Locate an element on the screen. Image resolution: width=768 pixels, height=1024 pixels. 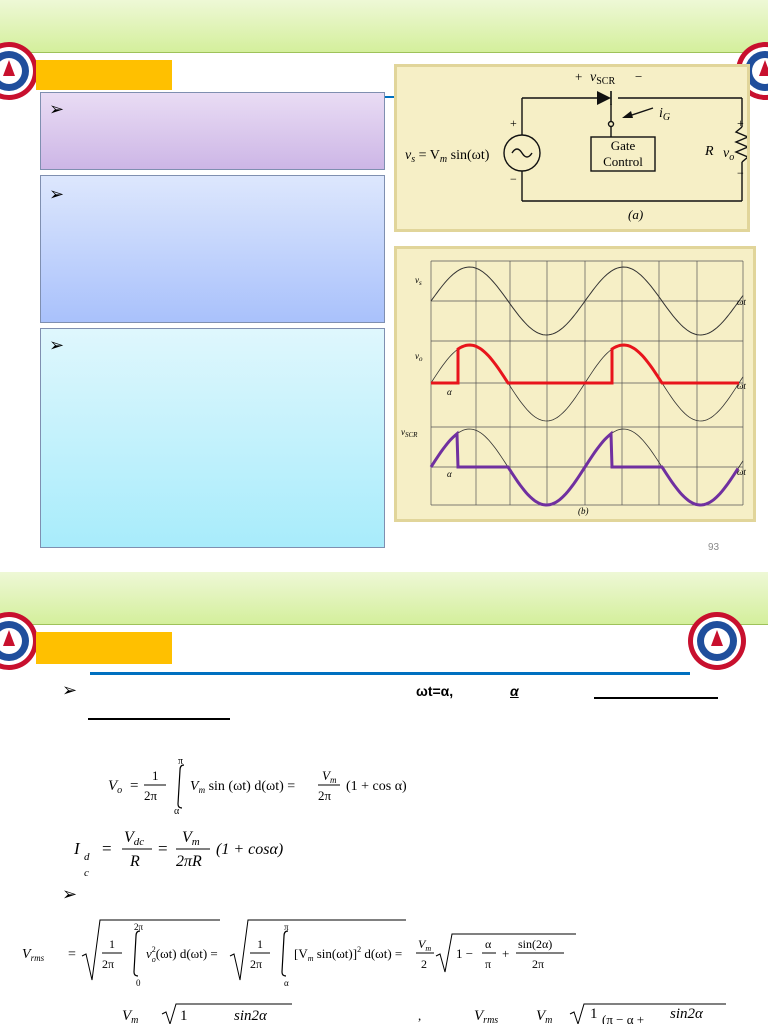
eq4-one2: 1 is located at coordinates (594, 1014).